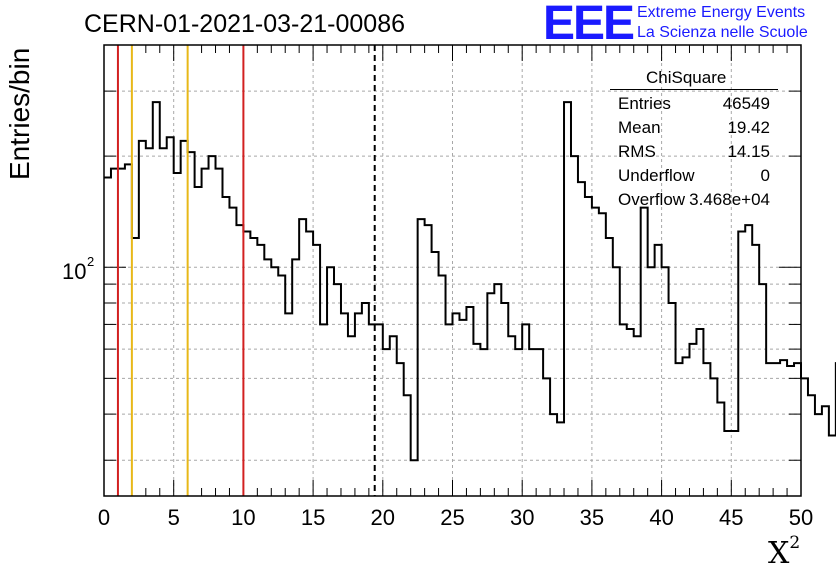  I want to click on stats-key: Mean, so click(639, 127).